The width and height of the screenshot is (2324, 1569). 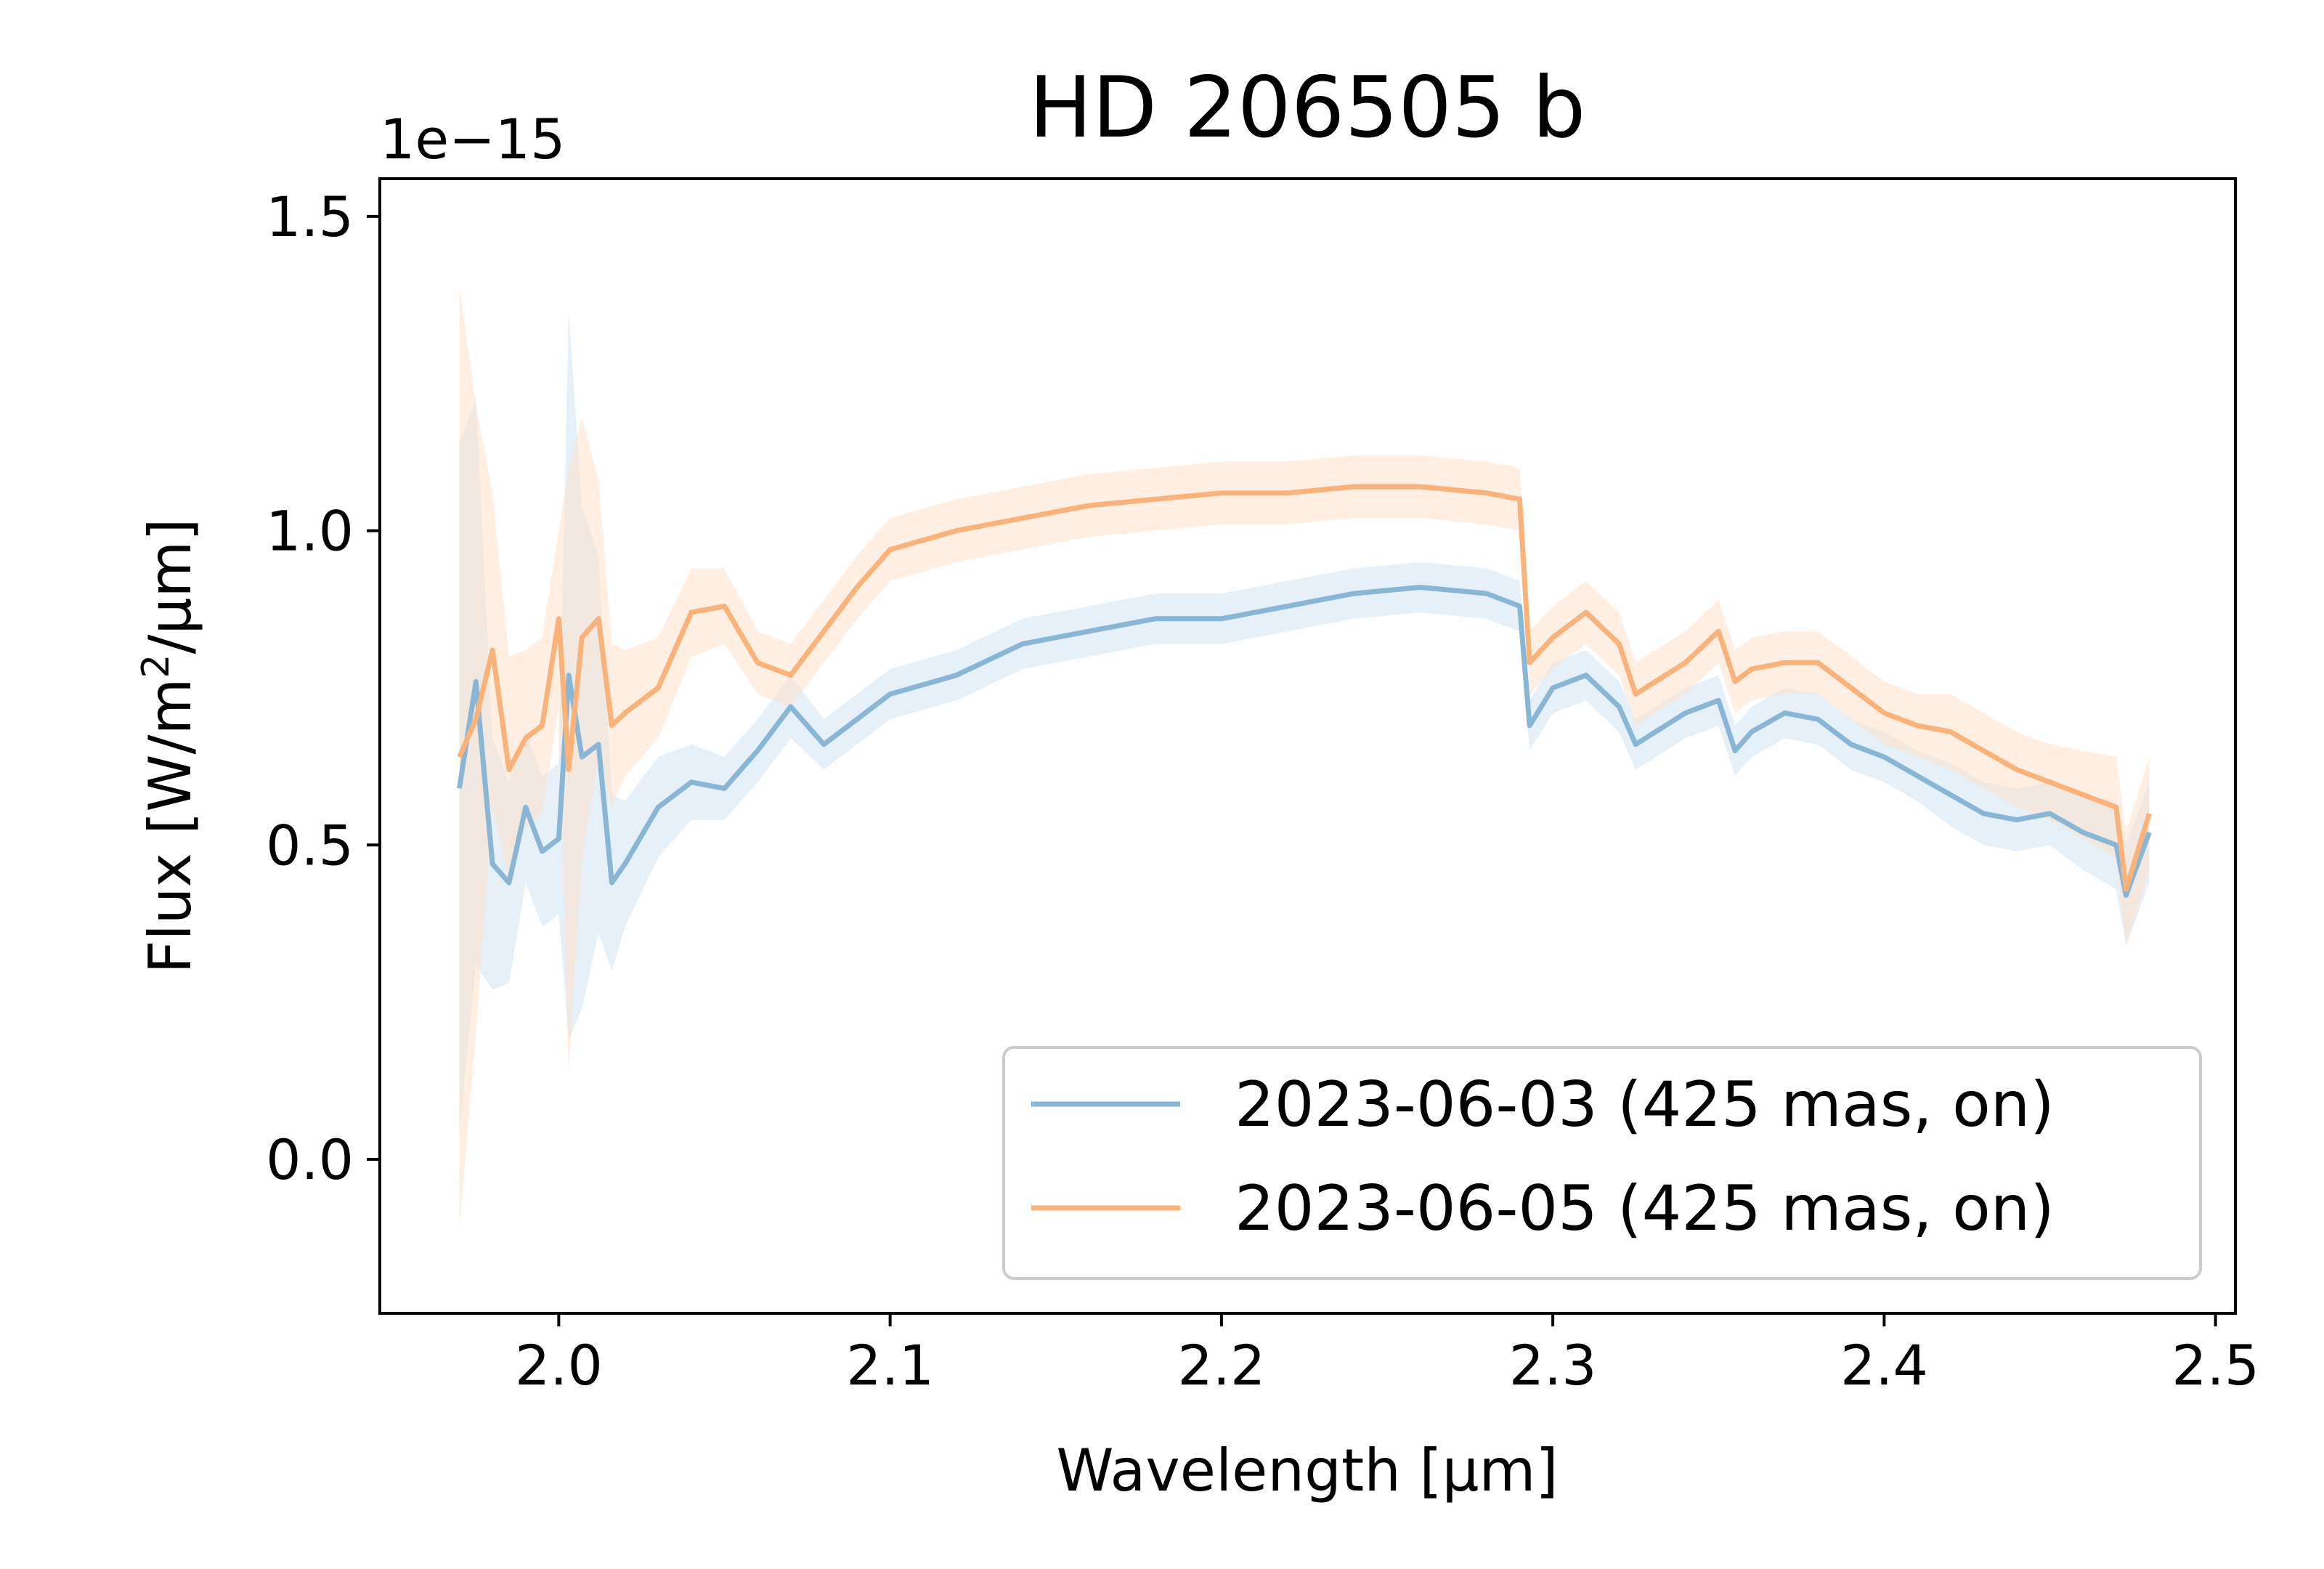 I want to click on y-tick-label: 0.0, so click(x=310, y=1159).